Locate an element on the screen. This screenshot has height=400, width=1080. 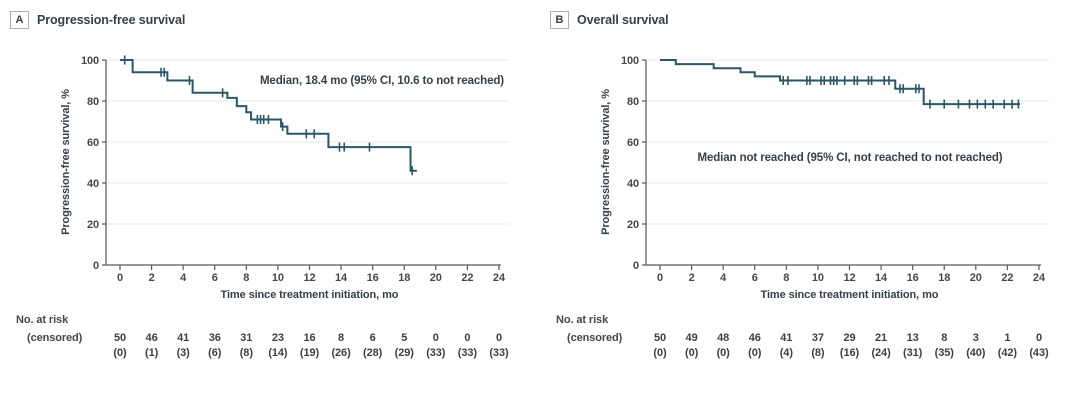
censored-value: (31) is located at coordinates (913, 353).